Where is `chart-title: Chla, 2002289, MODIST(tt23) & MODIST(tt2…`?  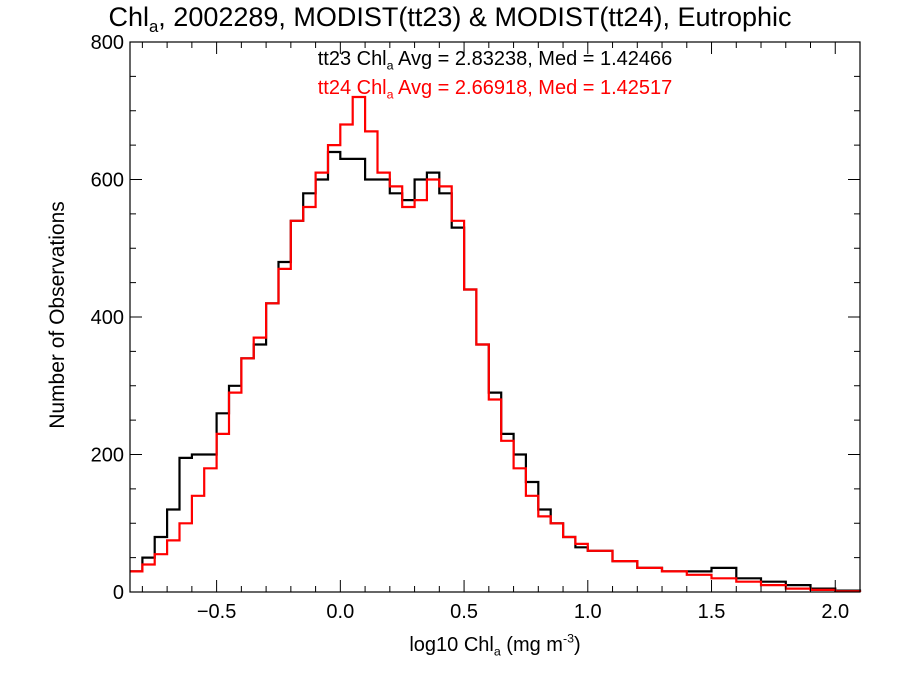 chart-title: Chla, 2002289, MODIST(tt23) & MODIST(tt2… is located at coordinates (450, 19).